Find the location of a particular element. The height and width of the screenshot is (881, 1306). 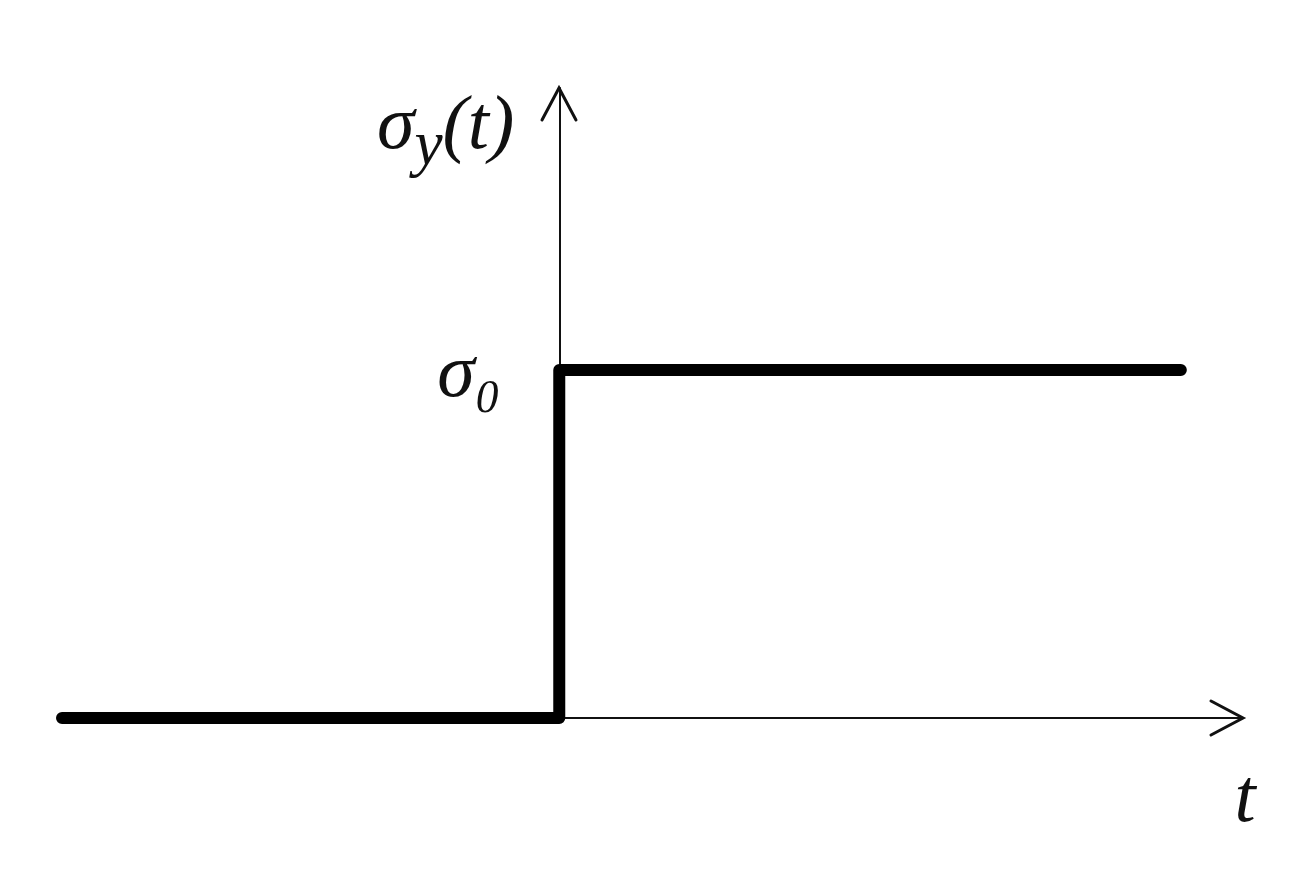

annotation: σ₀ is located at coordinates (469, 369).